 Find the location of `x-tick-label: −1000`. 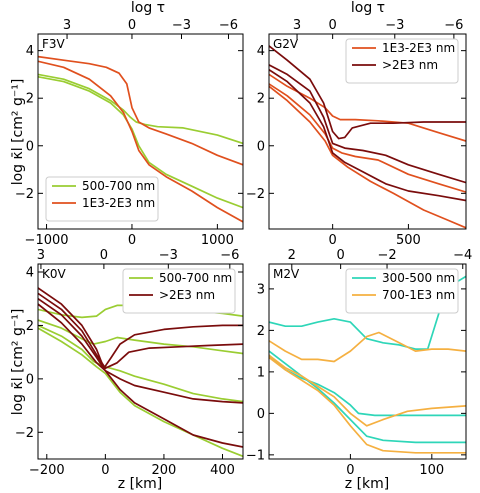

x-tick-label: −1000 is located at coordinates (47, 240).